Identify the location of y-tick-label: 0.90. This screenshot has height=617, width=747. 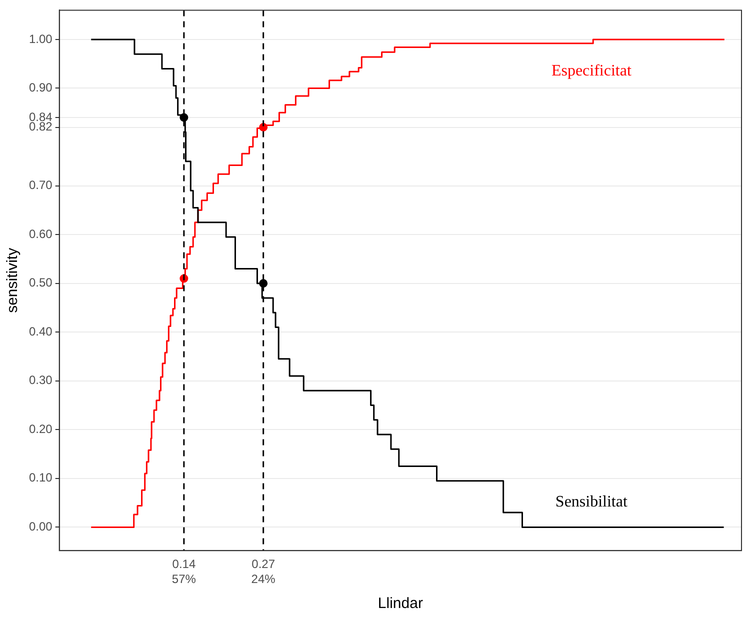
(40, 87).